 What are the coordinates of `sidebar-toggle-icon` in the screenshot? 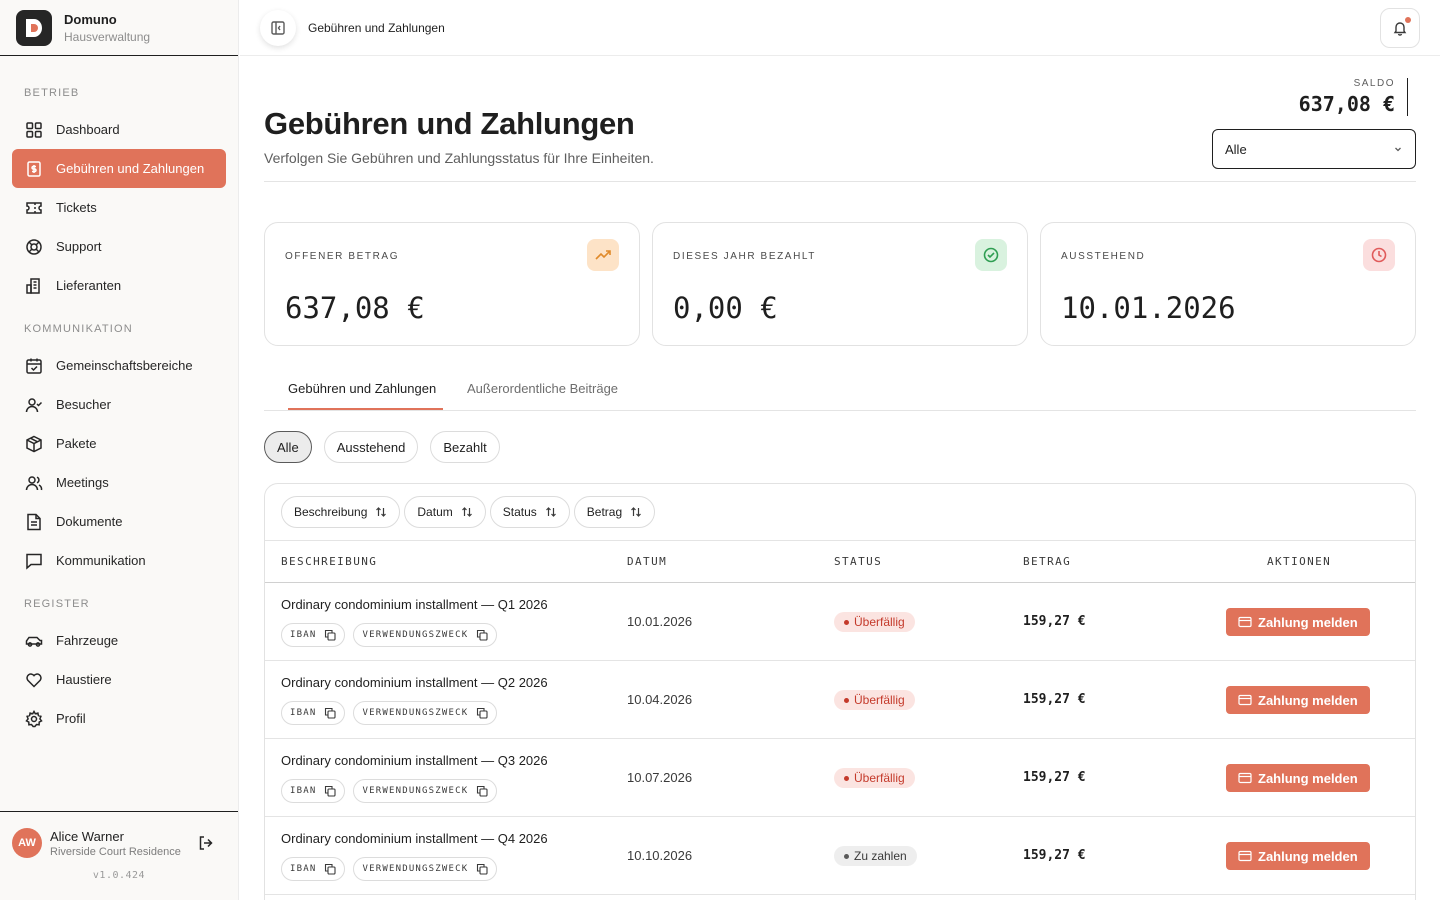 It's located at (278, 27).